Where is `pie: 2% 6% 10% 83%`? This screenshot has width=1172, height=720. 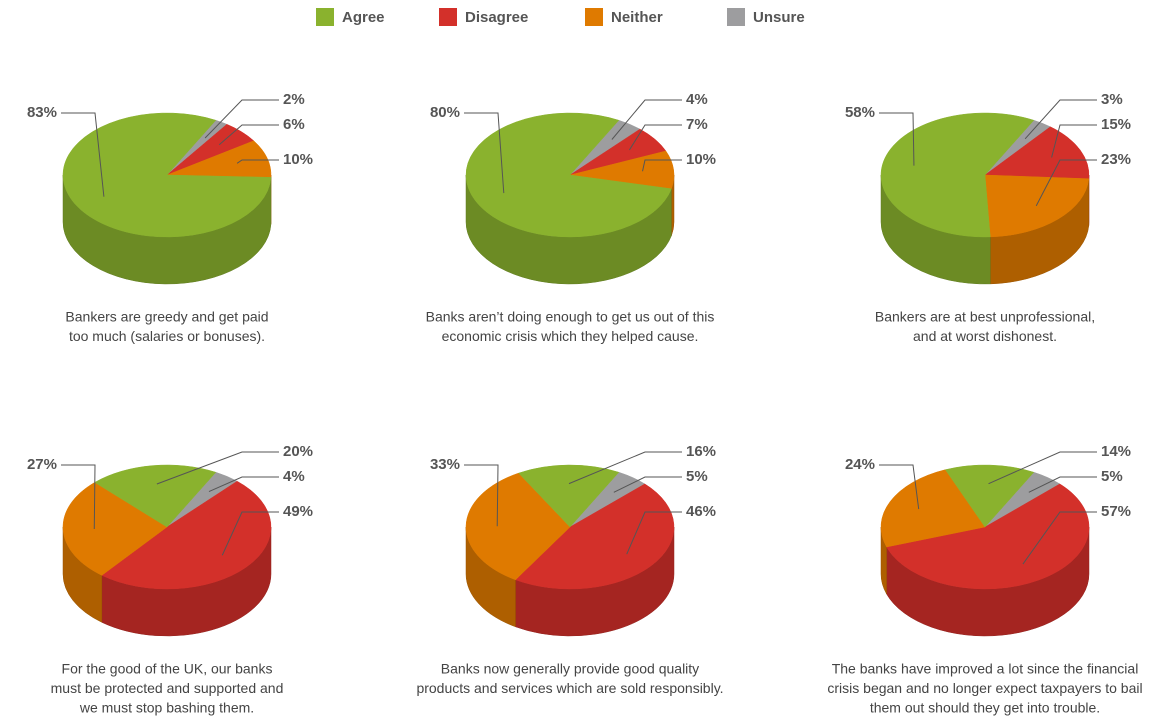 pie: 2% 6% 10% 83% is located at coordinates (170, 188).